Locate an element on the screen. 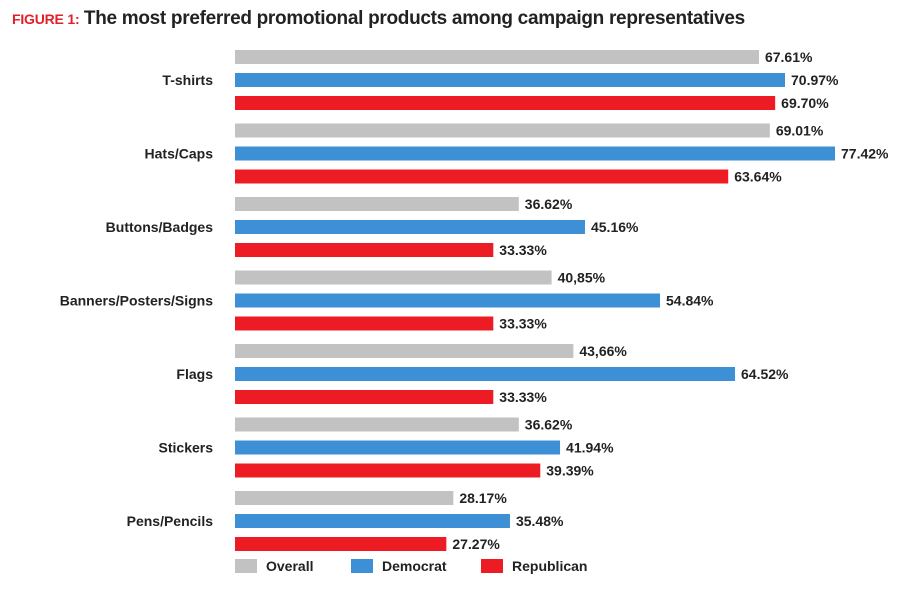 Image resolution: width=899 pixels, height=594 pixels. legend-label-republican: Republican is located at coordinates (549, 566).